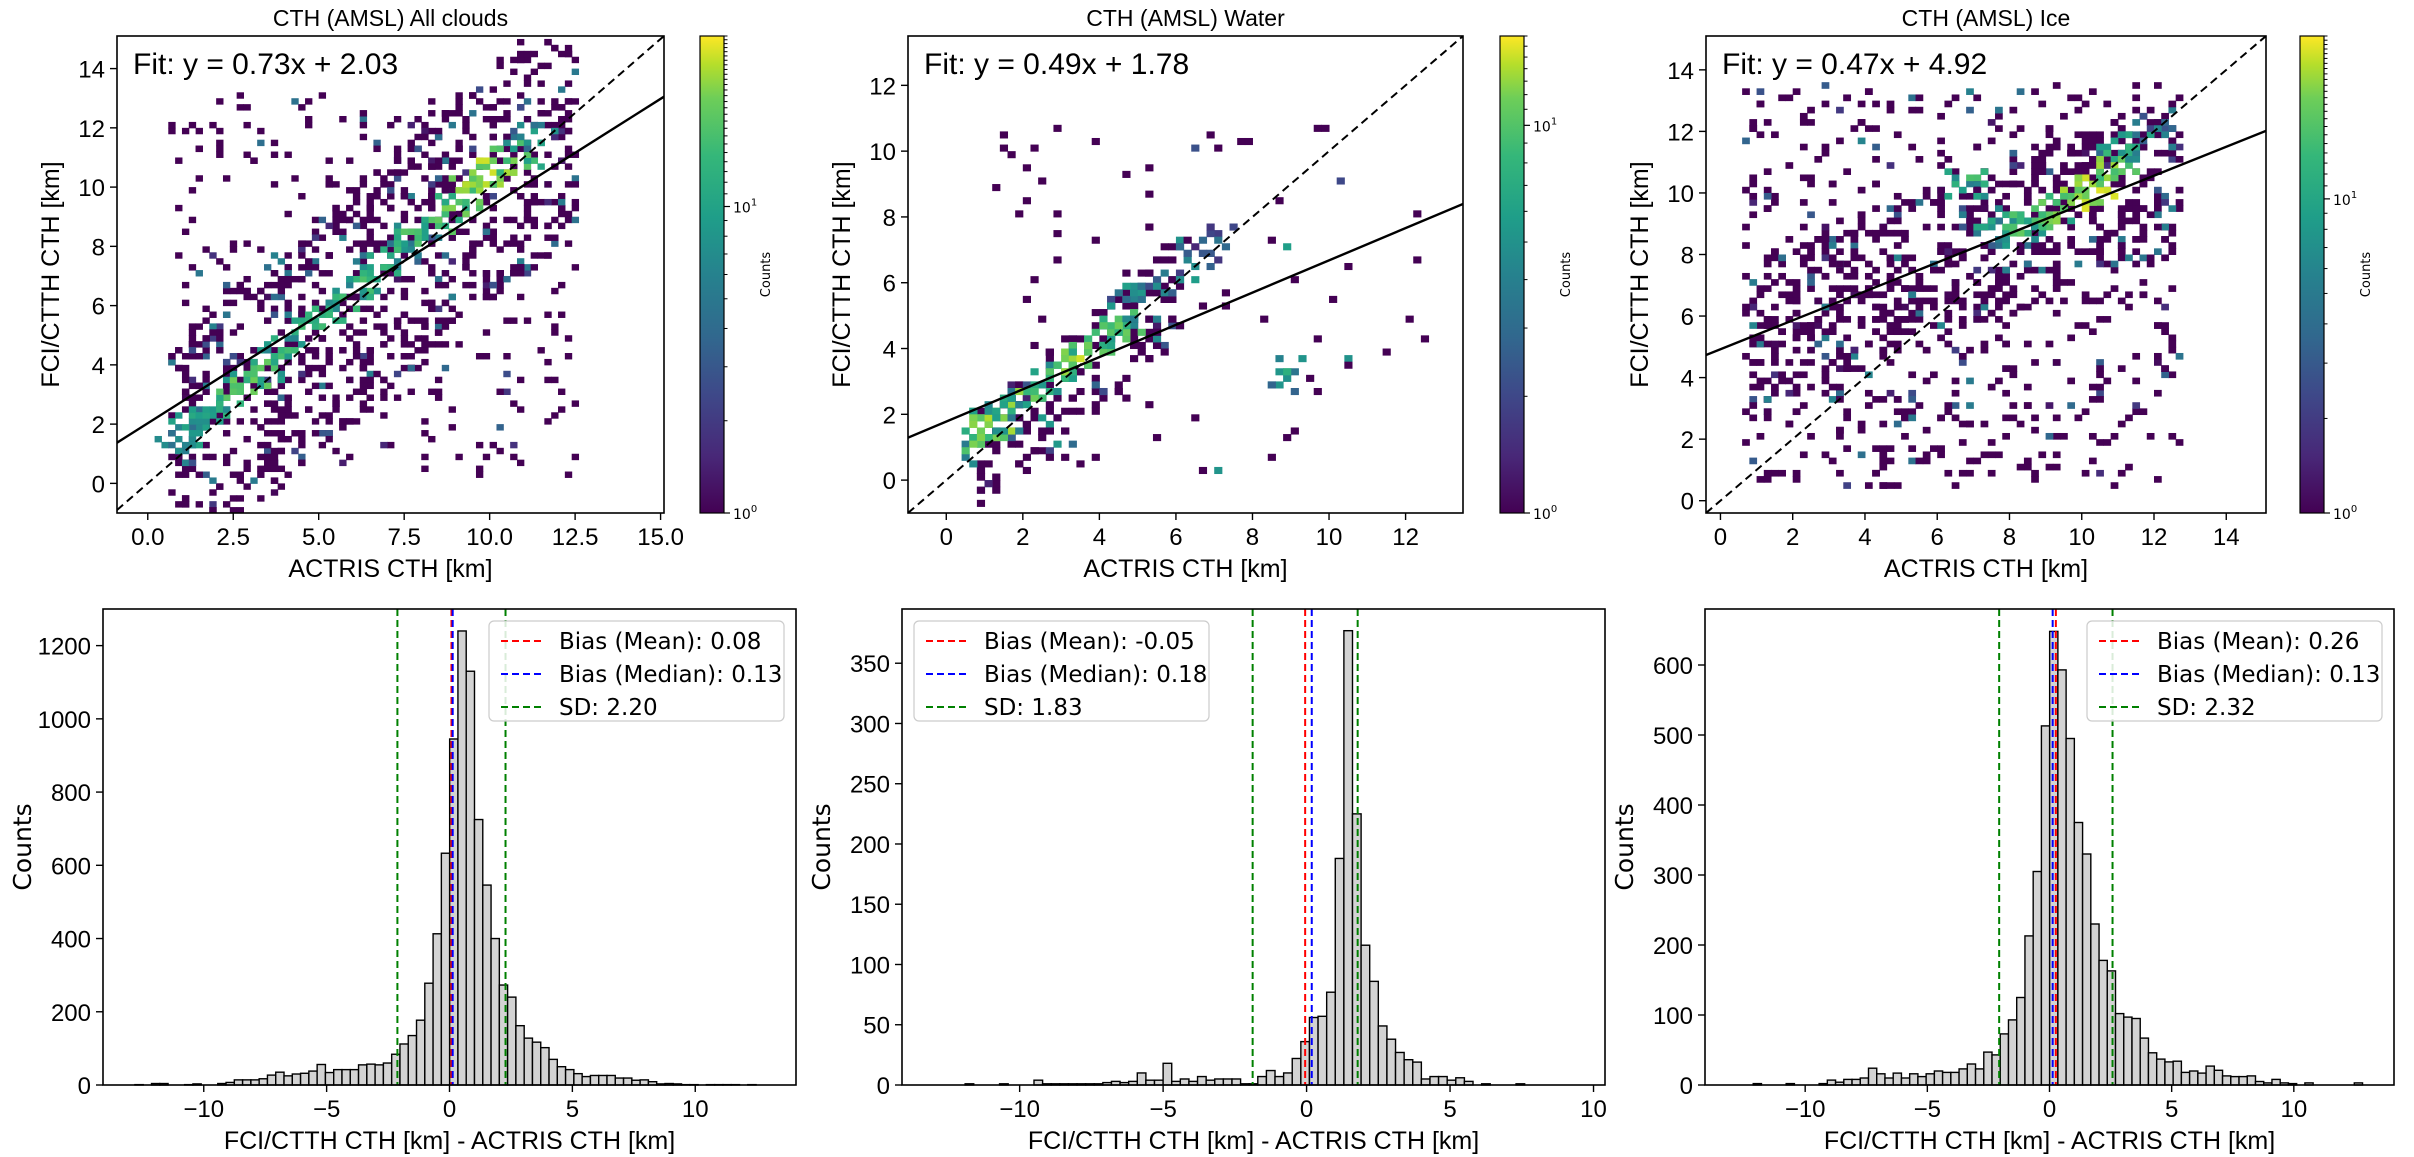 The height and width of the screenshot is (1157, 2414). I want to click on fit-lines, so click(1986, 274).